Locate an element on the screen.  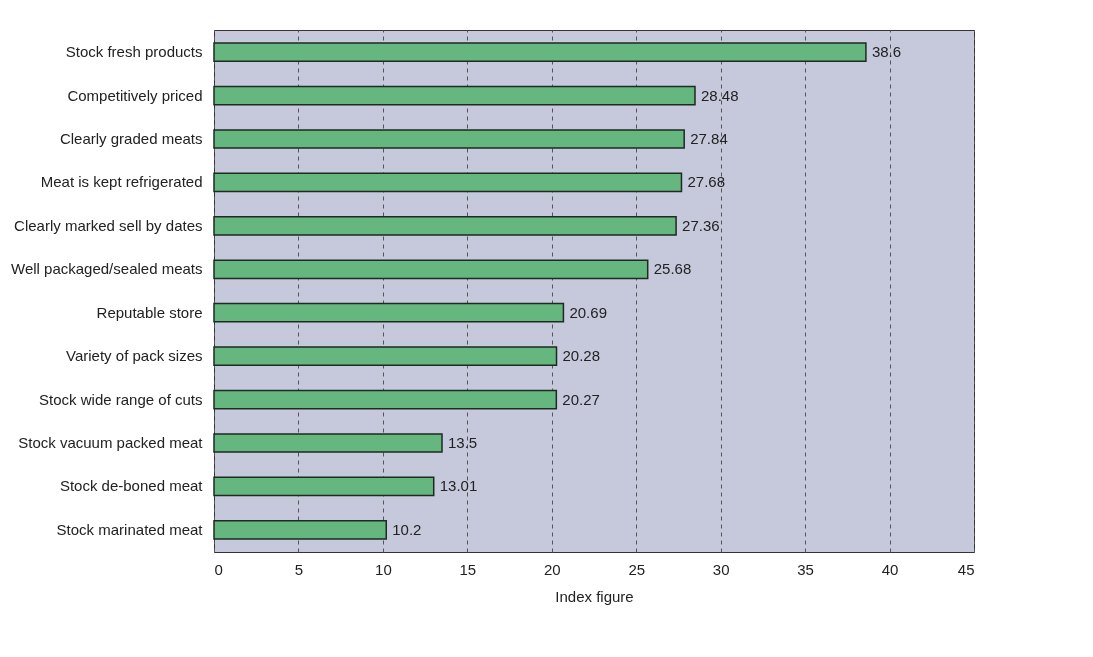
y-tick-label: Clearly graded meats is located at coordinates (131, 138).